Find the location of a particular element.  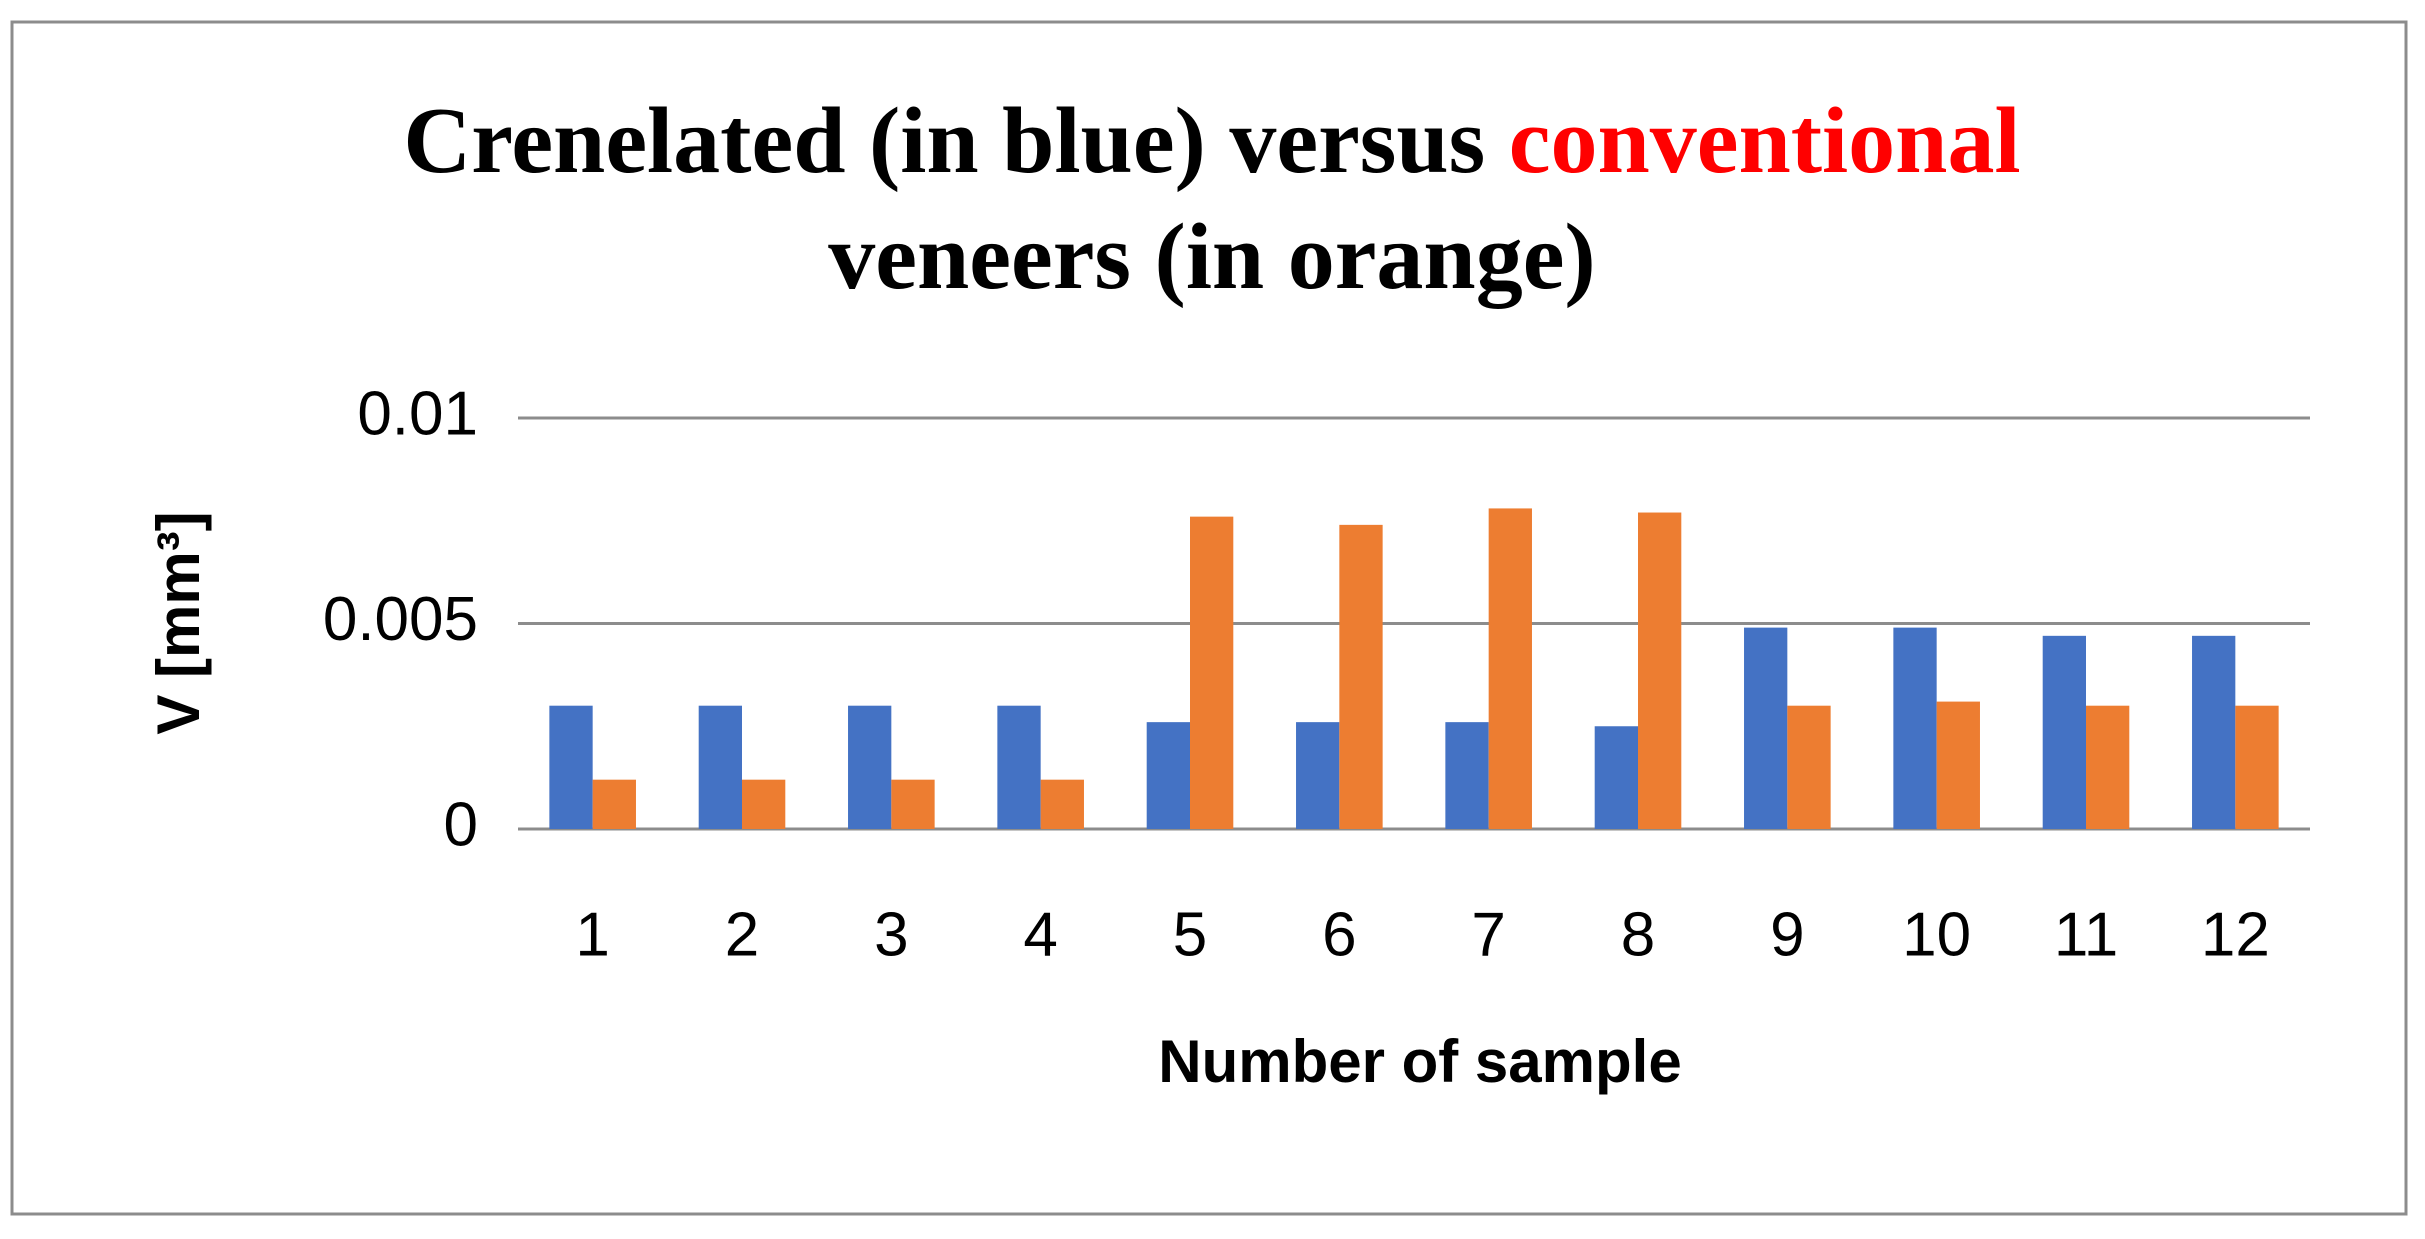

chart-title: veneers (in orange) is located at coordinates (1211, 257).